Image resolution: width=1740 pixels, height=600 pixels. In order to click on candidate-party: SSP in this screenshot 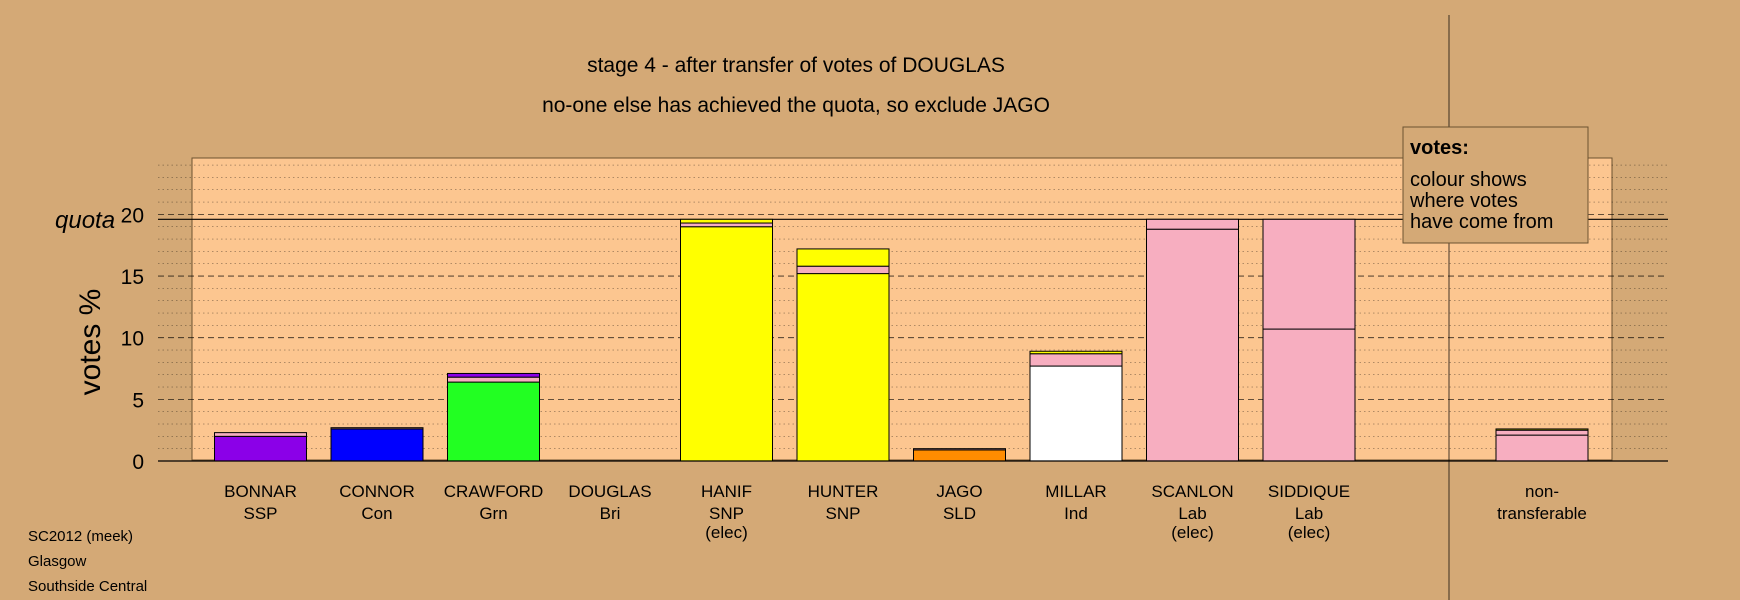, I will do `click(260, 513)`.